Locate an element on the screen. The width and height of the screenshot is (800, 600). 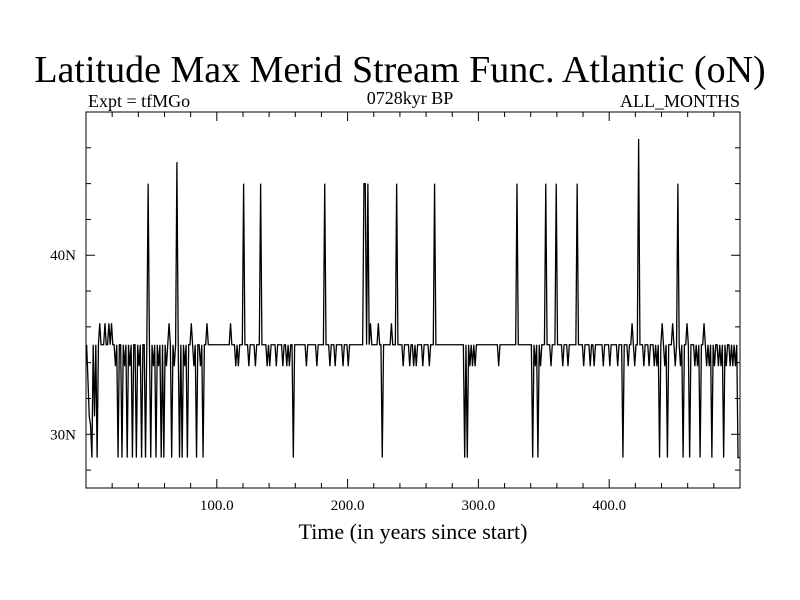
experiment-label: Expt = tfMGo is located at coordinates (139, 101).